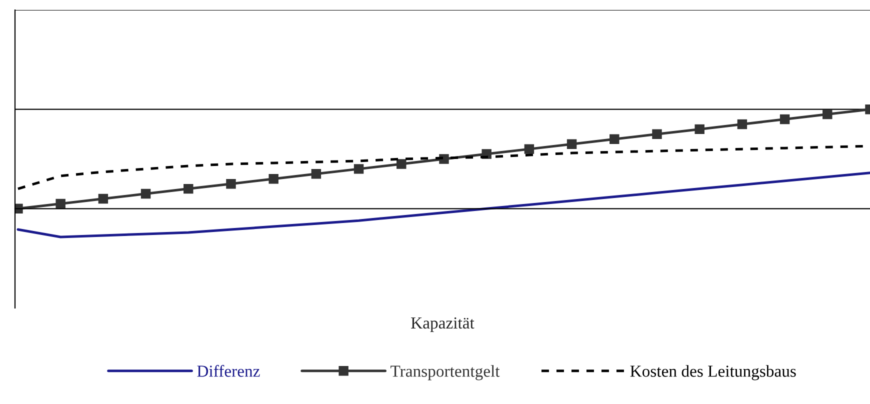 The width and height of the screenshot is (870, 404). What do you see at coordinates (228, 370) in the screenshot?
I see `text: Differenz` at bounding box center [228, 370].